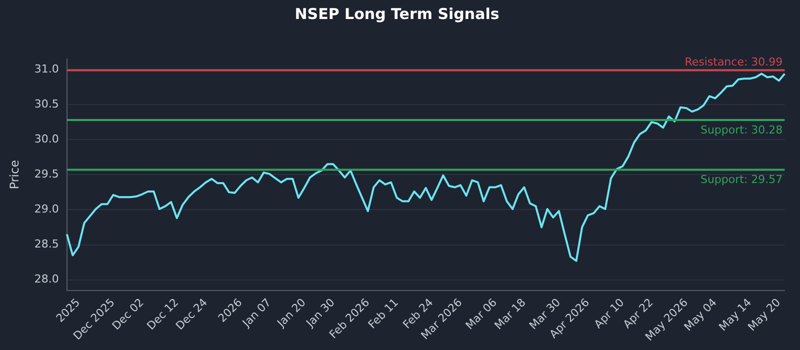 Image resolution: width=800 pixels, height=350 pixels. What do you see at coordinates (46, 69) in the screenshot?
I see `y-tick-label: 31.0` at bounding box center [46, 69].